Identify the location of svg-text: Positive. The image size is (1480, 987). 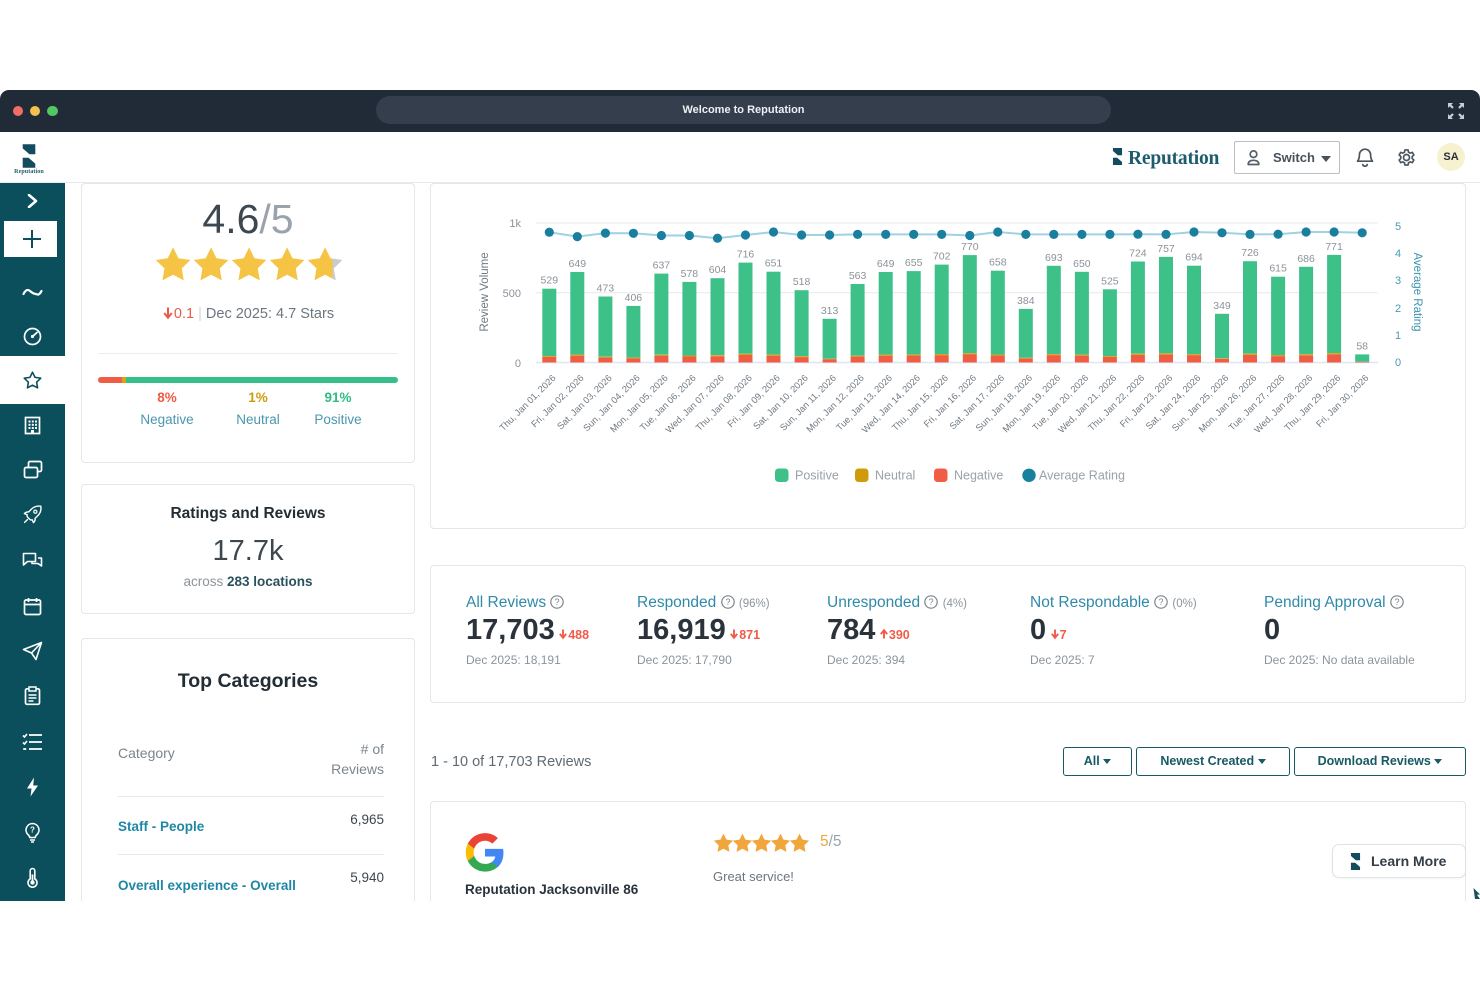
(817, 476).